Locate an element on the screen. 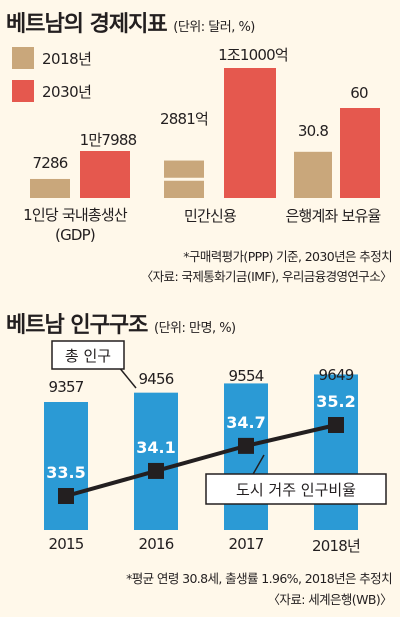 This screenshot has height=617, width=400. c2-pop-2016: 9456 is located at coordinates (156, 379).